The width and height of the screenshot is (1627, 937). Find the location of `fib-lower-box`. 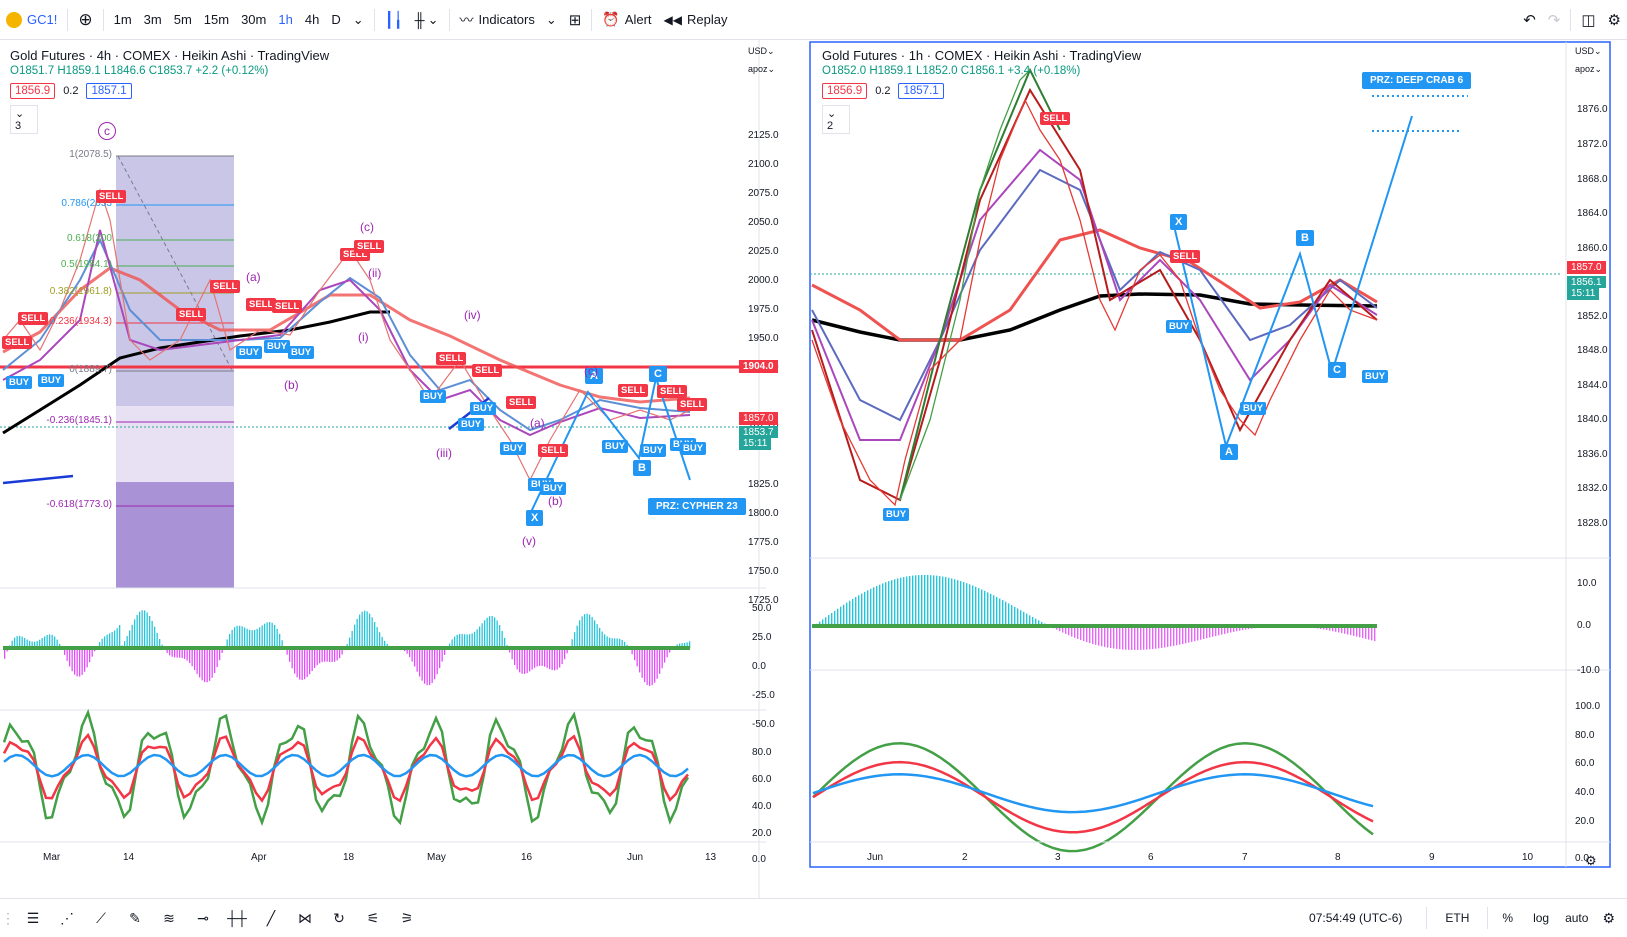

fib-lower-box is located at coordinates (175, 535).